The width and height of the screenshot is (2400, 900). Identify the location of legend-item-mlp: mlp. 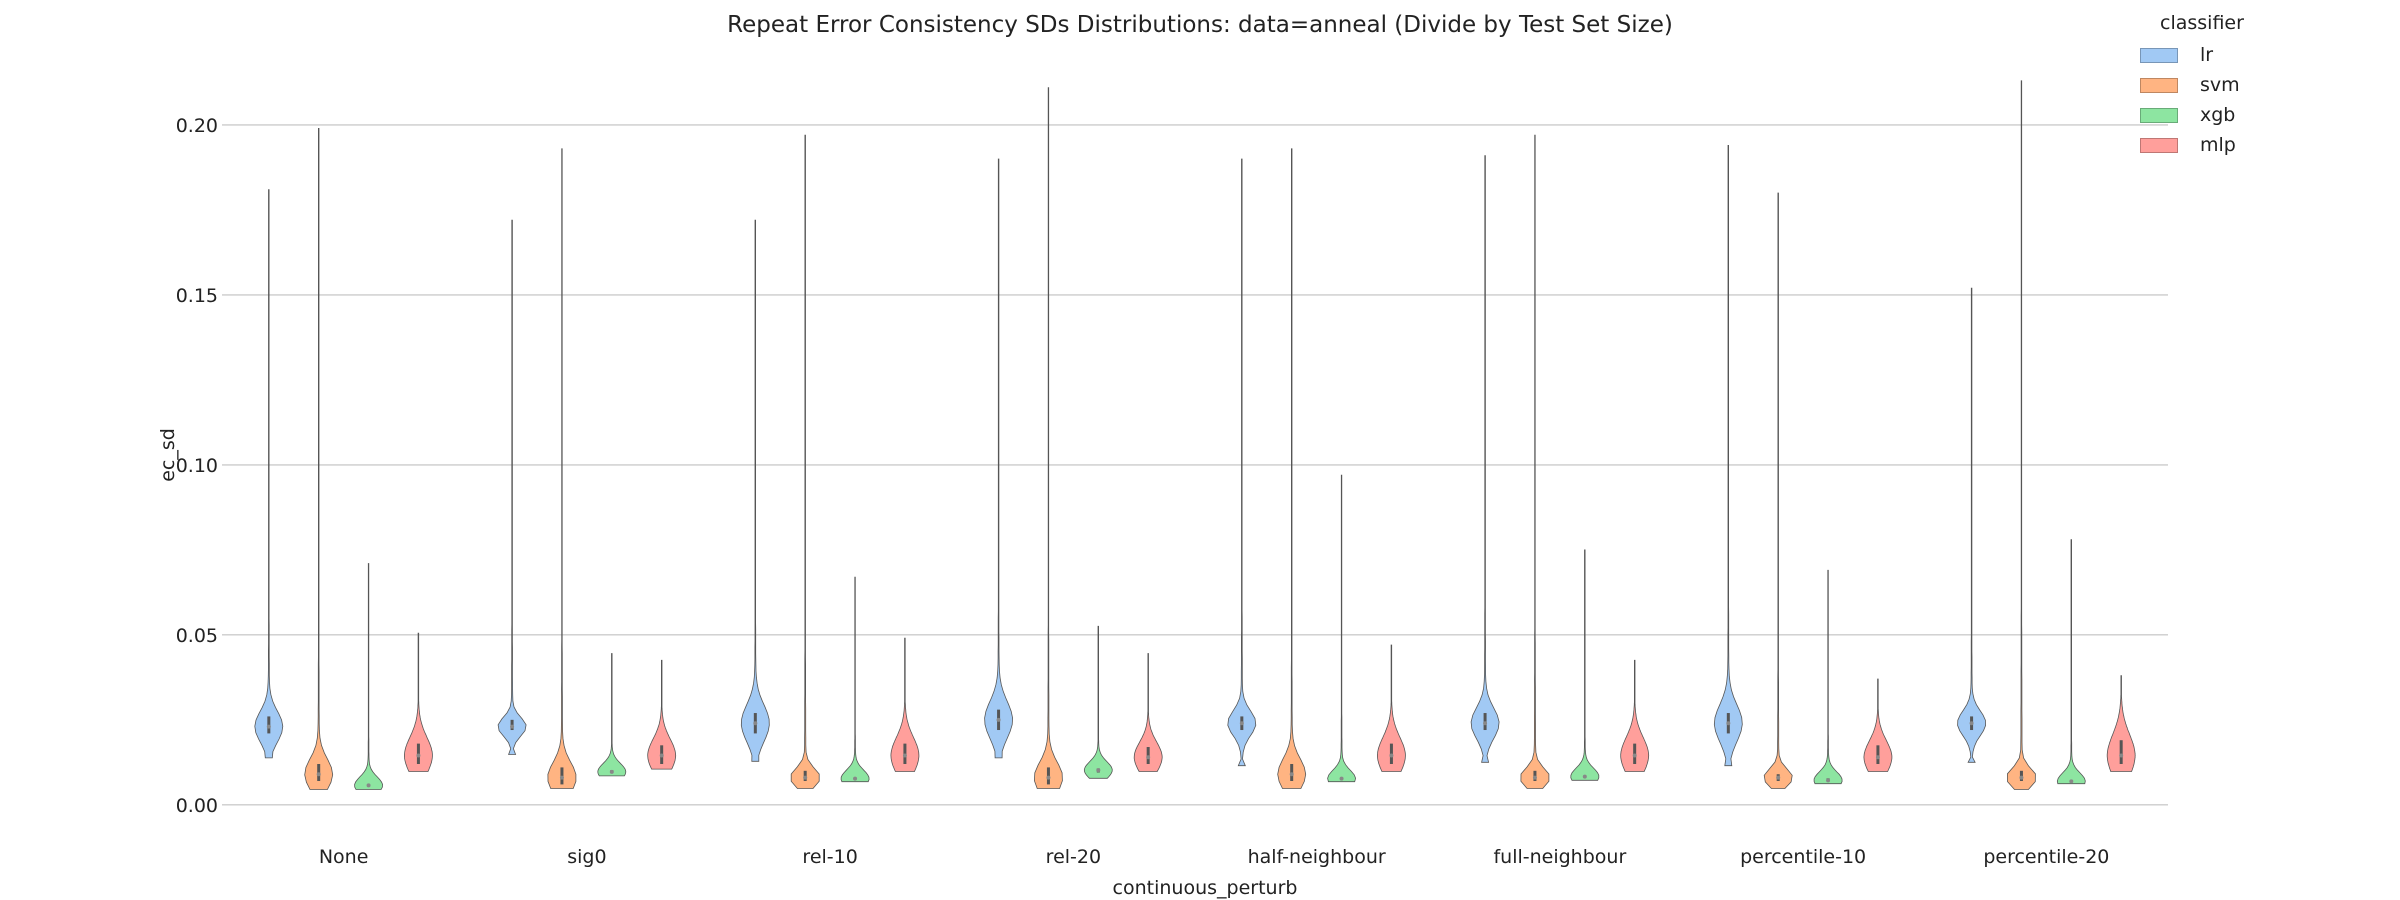
(2192, 145).